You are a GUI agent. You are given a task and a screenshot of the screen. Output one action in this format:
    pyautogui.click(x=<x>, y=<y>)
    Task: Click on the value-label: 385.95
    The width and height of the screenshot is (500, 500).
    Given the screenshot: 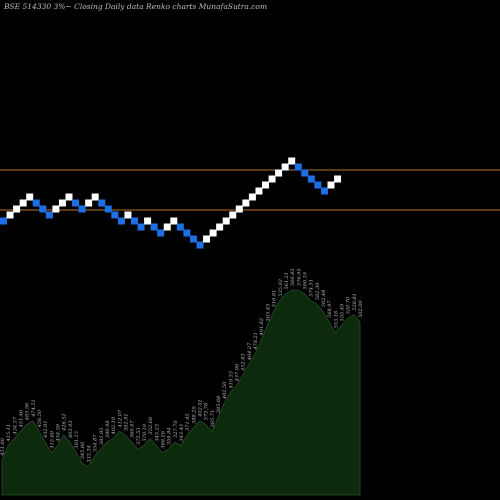 What is the action you would take?
    pyautogui.click(x=102, y=437)
    